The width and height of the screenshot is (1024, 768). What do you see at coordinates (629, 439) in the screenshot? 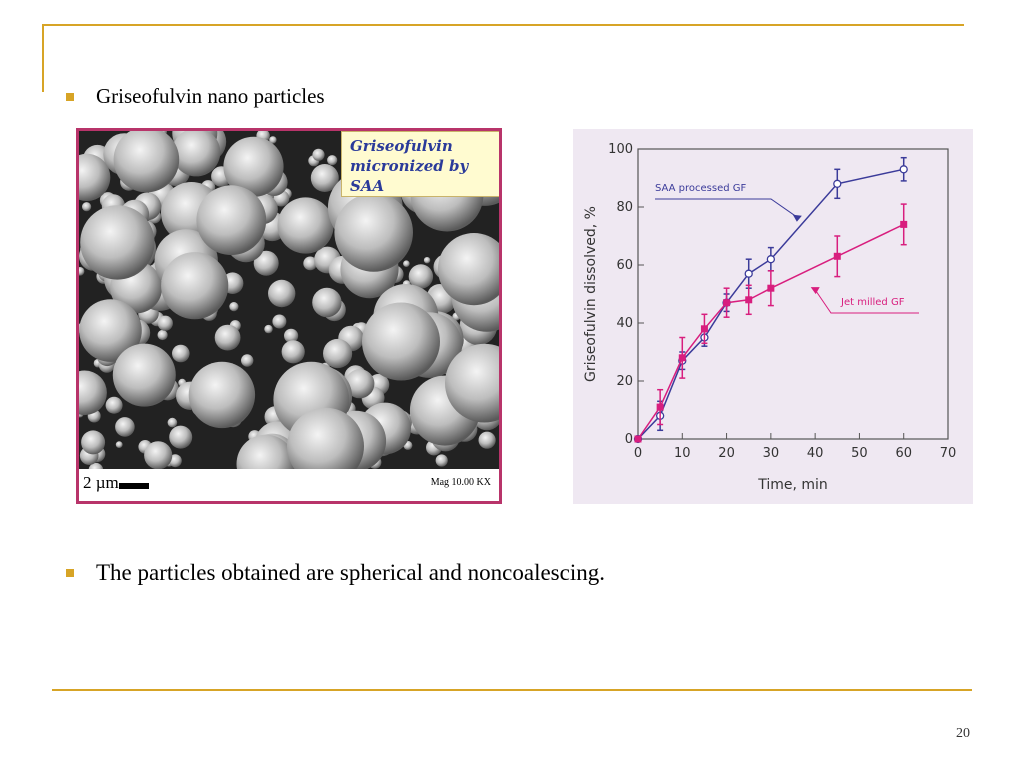
I see `y-tick-label: 0` at bounding box center [629, 439].